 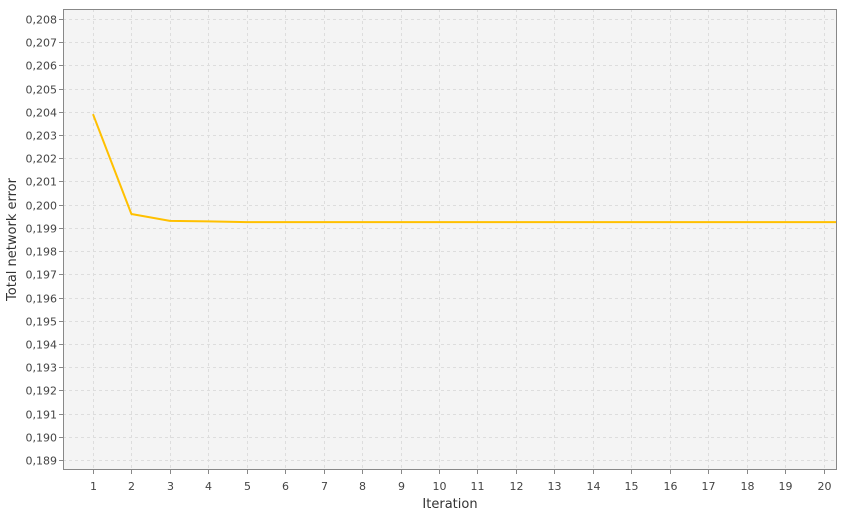 I want to click on y-axis-title: Total network error, so click(x=12, y=239).